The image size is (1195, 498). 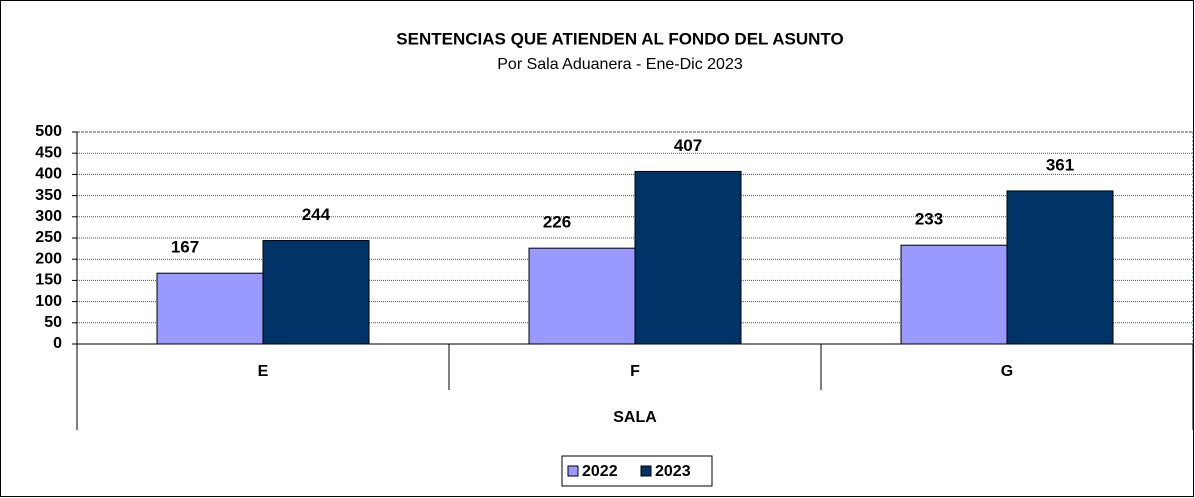 I want to click on x-tick-label: E, so click(x=263, y=371).